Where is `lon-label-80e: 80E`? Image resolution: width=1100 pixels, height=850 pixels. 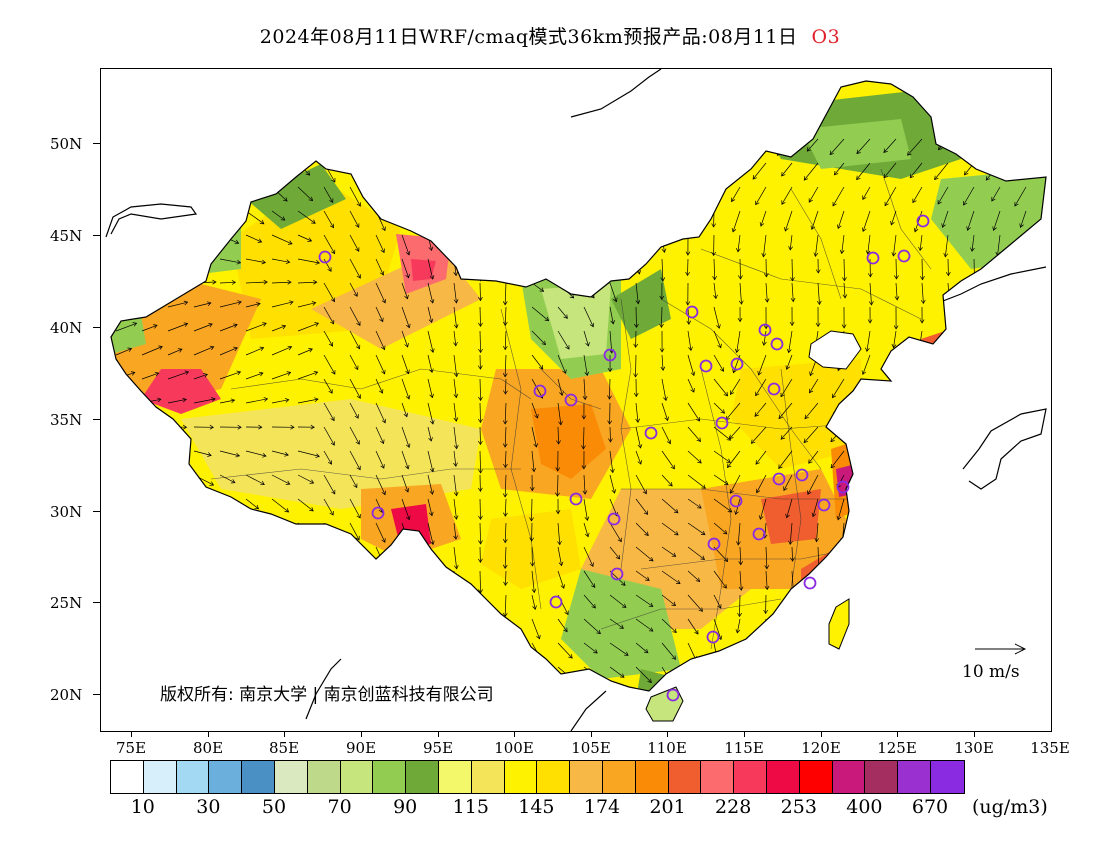 lon-label-80e: 80E is located at coordinates (208, 748).